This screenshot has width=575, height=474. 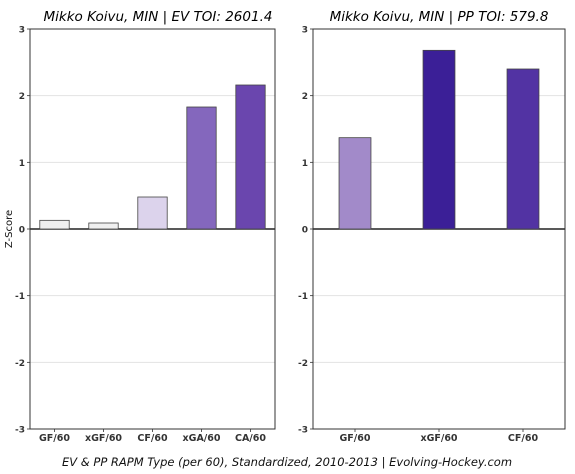 What do you see at coordinates (202, 438) in the screenshot?
I see `x-tick-label: xGA/60` at bounding box center [202, 438].